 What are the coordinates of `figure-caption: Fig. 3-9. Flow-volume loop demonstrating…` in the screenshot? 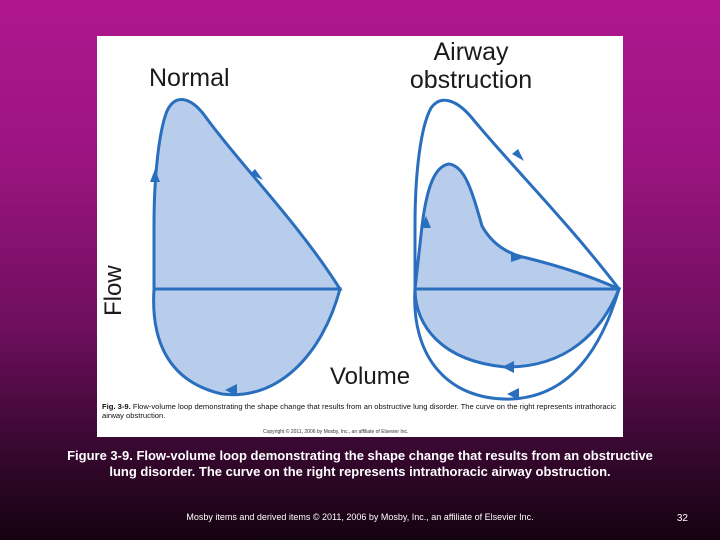 It's located at (360, 411).